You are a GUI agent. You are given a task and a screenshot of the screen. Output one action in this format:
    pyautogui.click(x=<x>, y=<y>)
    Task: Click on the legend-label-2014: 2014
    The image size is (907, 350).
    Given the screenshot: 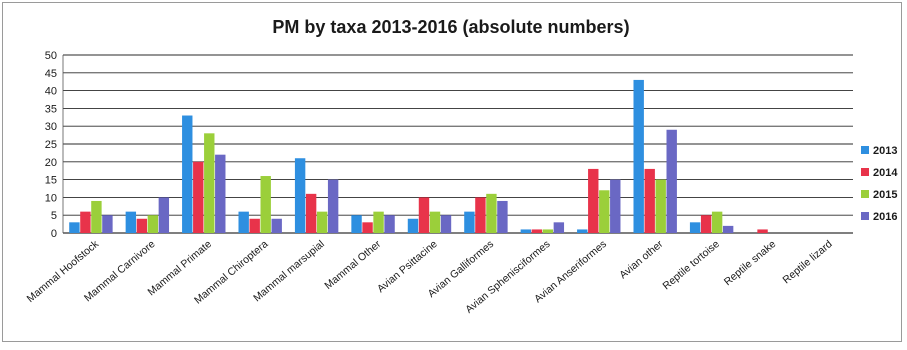 What is the action you would take?
    pyautogui.click(x=885, y=173)
    